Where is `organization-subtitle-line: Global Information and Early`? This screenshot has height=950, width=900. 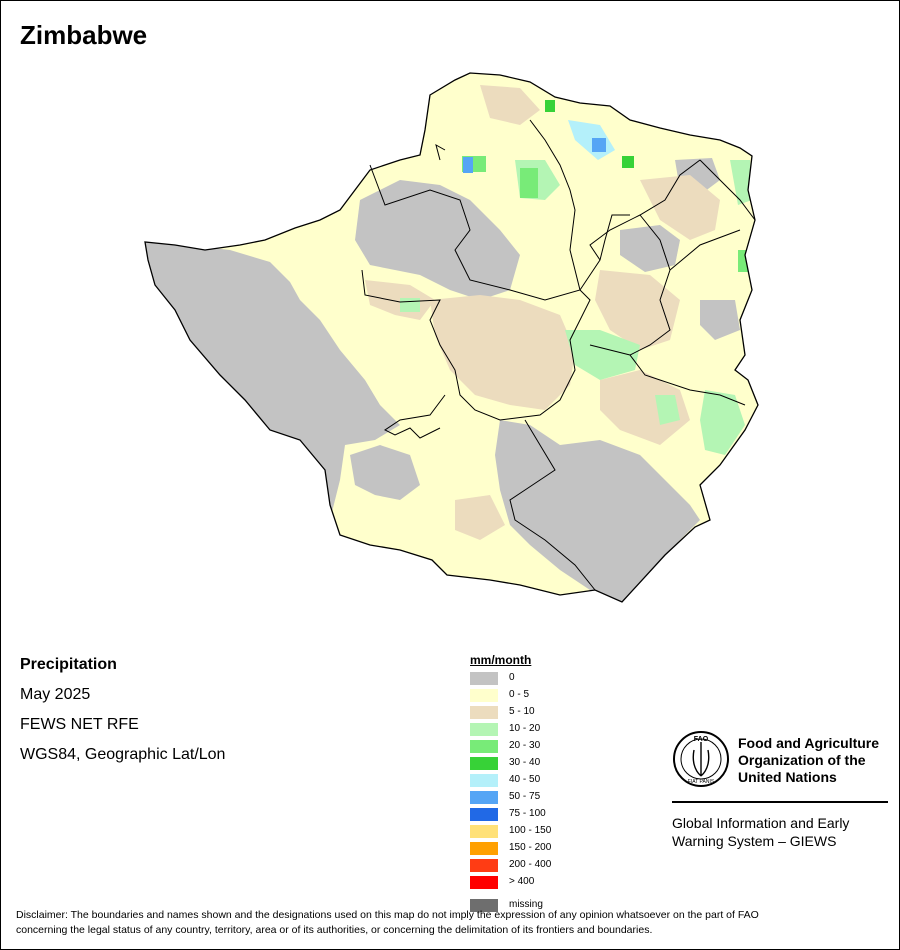
organization-subtitle-line: Global Information and Early is located at coordinates (761, 823).